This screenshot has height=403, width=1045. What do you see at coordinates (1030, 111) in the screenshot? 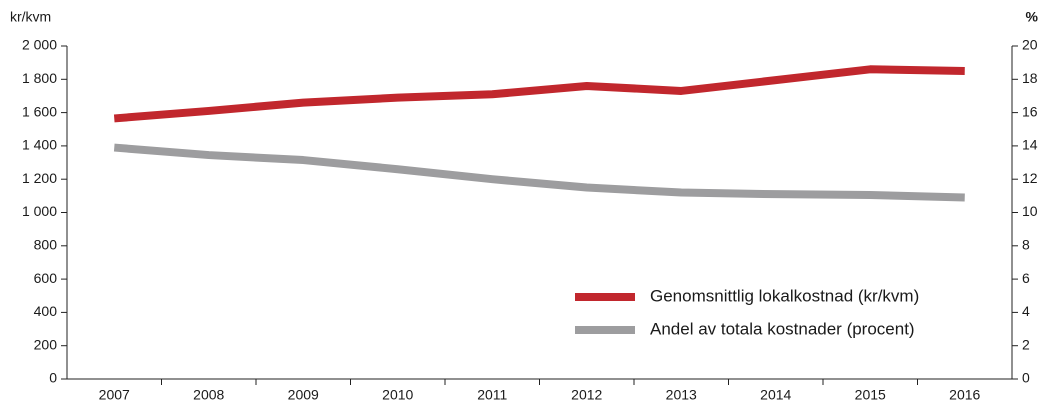
I see `y2-tick-label: 16` at bounding box center [1030, 111].